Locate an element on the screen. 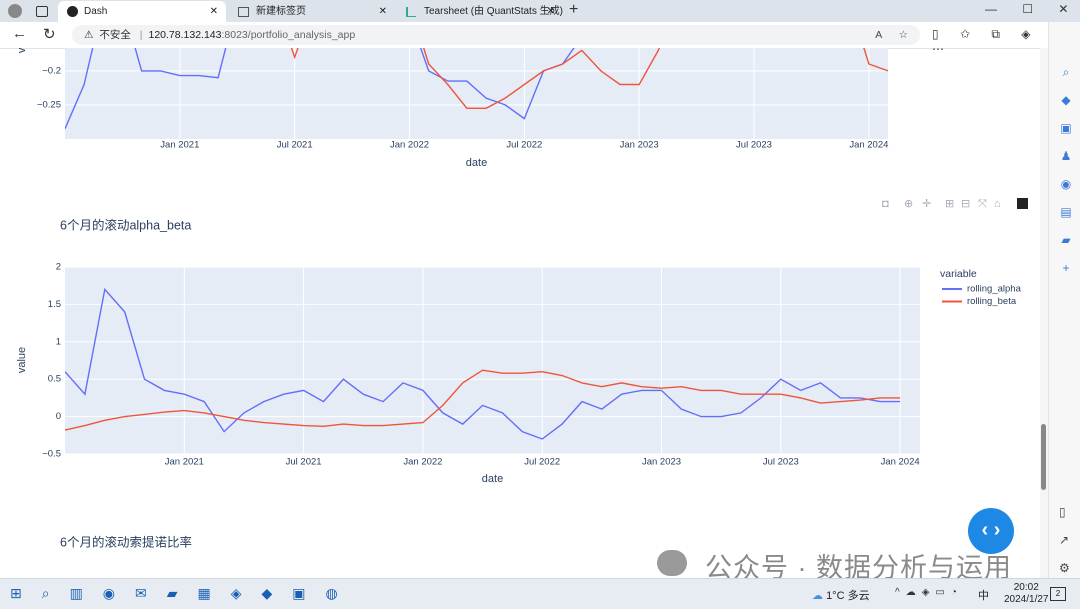 This screenshot has width=1080, height=609. section-title: 6个月的滚动索提诺比率 is located at coordinates (126, 541).